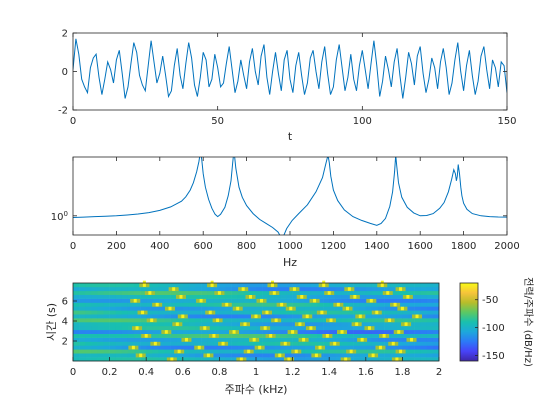 The image size is (560, 420). What do you see at coordinates (290, 136) in the screenshot?
I see `x-axis-label-1: t` at bounding box center [290, 136].